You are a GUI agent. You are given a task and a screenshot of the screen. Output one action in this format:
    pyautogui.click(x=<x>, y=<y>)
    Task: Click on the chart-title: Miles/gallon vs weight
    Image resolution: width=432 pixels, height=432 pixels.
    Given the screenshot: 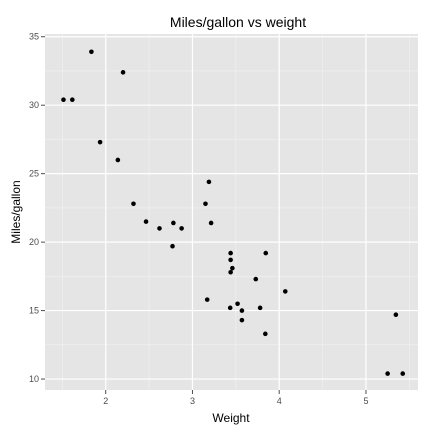 What is the action you would take?
    pyautogui.click(x=238, y=22)
    